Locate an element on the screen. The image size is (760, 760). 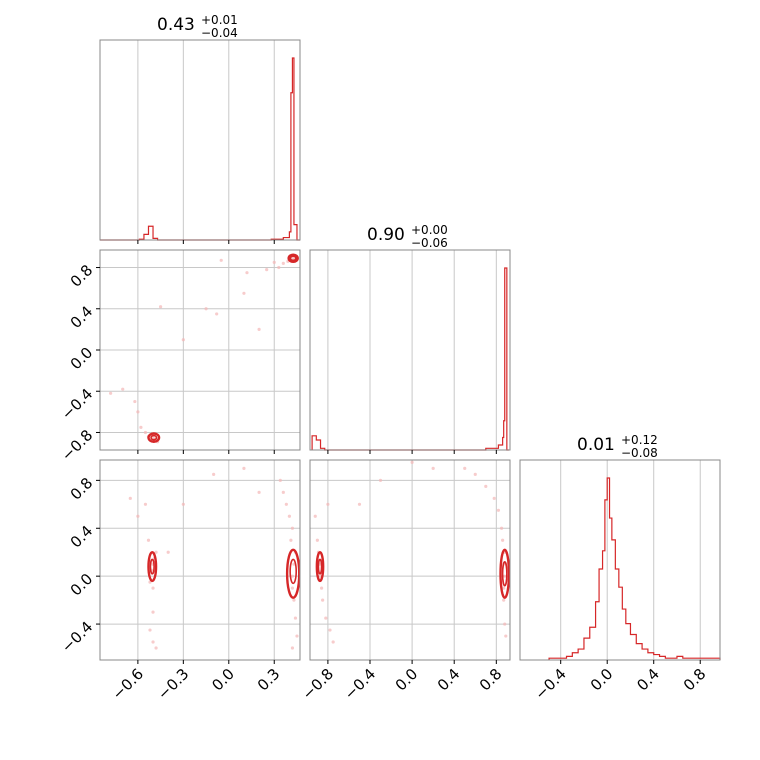
title-lower-error: −0.08 is located at coordinates (639, 453).